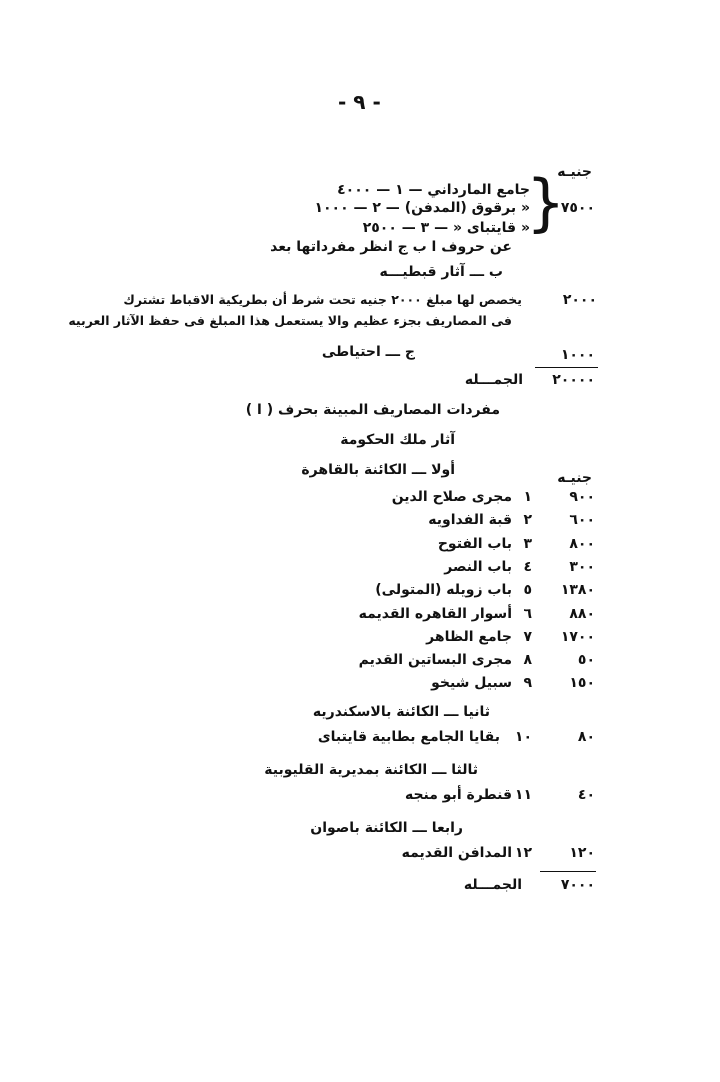  Describe the element at coordinates (586, 736) in the screenshot. I see `item-amount: ٨٠` at that location.